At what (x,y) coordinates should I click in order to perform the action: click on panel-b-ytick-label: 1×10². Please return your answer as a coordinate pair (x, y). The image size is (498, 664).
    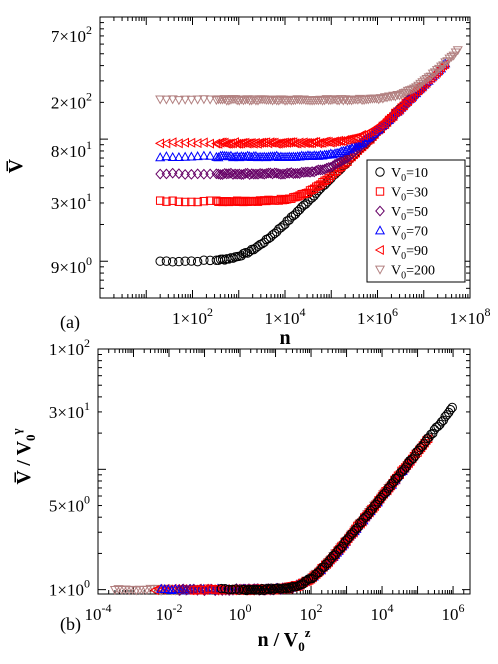
    Looking at the image, I should click on (69, 347).